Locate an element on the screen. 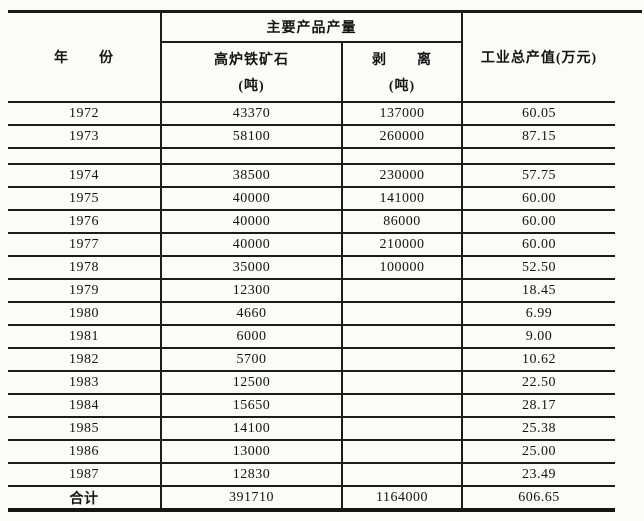  strip-cell: 260000 is located at coordinates (402, 137).